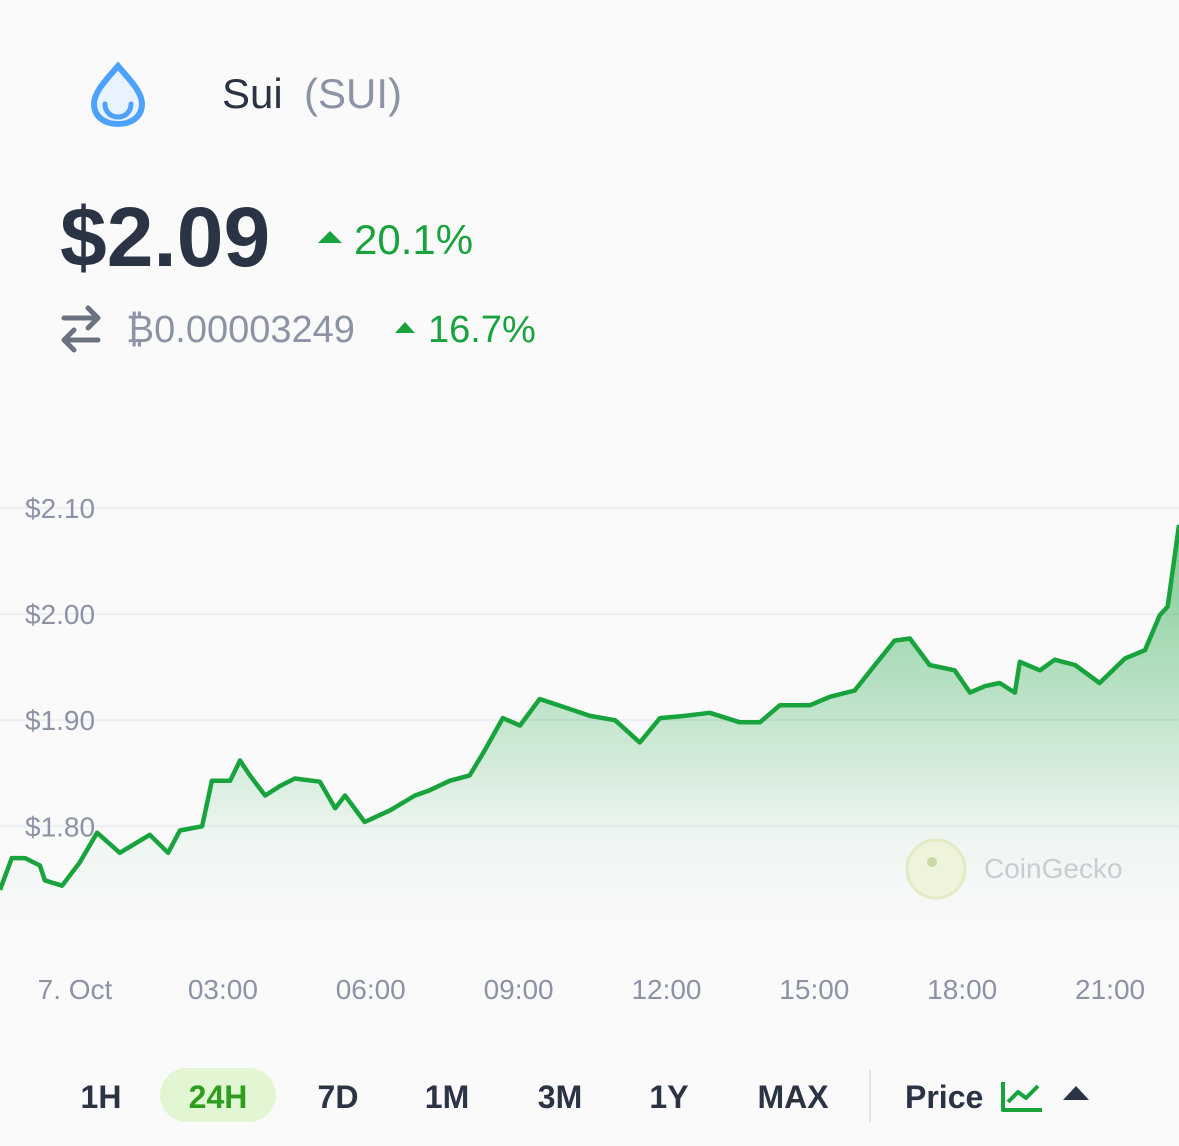 The height and width of the screenshot is (1146, 1179). What do you see at coordinates (413, 239) in the screenshot?
I see `price-change: 20.1%` at bounding box center [413, 239].